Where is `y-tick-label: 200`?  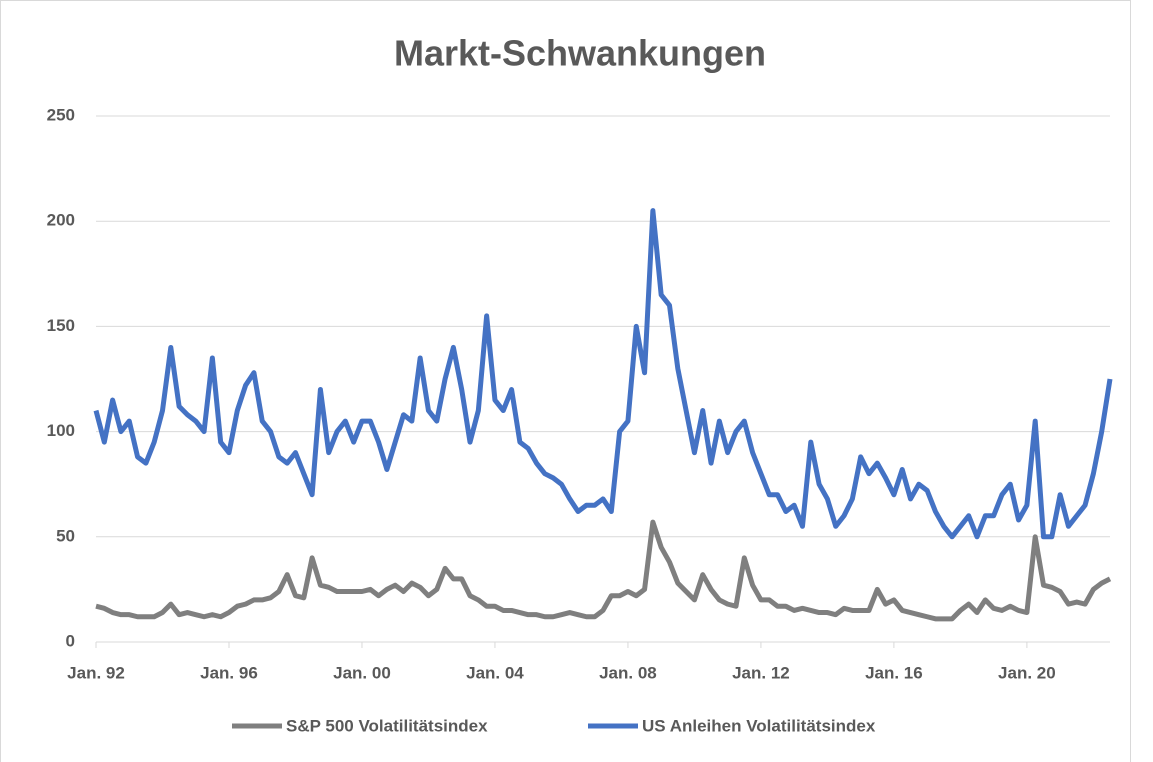
y-tick-label: 200 is located at coordinates (61, 220).